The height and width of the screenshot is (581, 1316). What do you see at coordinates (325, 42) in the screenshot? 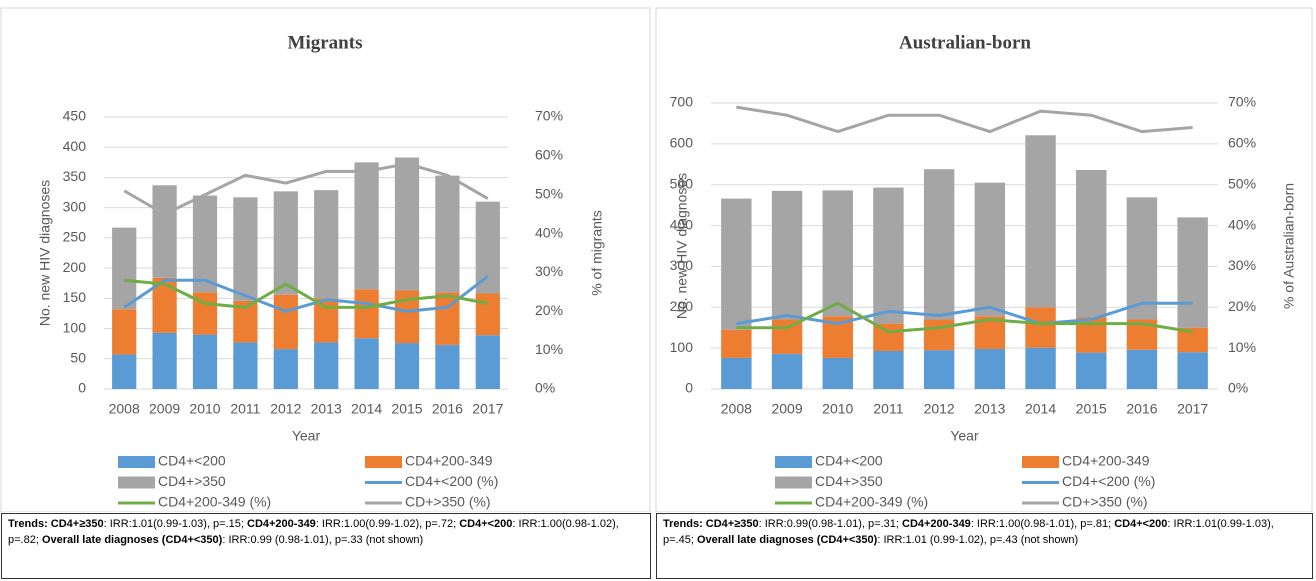
I see `chart-title: Migrants` at bounding box center [325, 42].